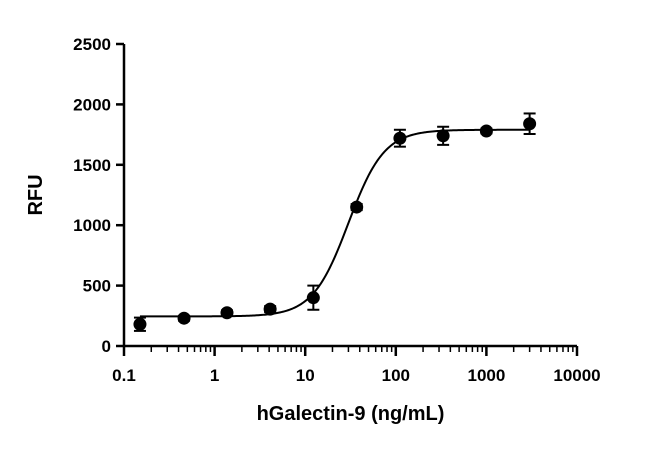  I want to click on x-tick-label: 0.1, so click(124, 375).